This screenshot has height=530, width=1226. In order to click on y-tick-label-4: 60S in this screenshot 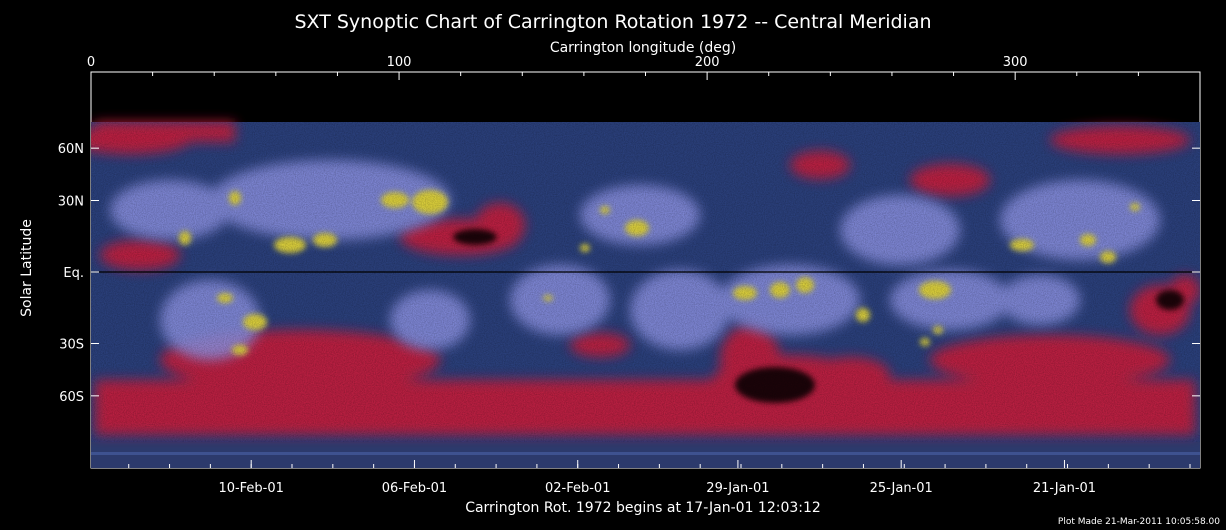, I will do `click(71, 397)`.